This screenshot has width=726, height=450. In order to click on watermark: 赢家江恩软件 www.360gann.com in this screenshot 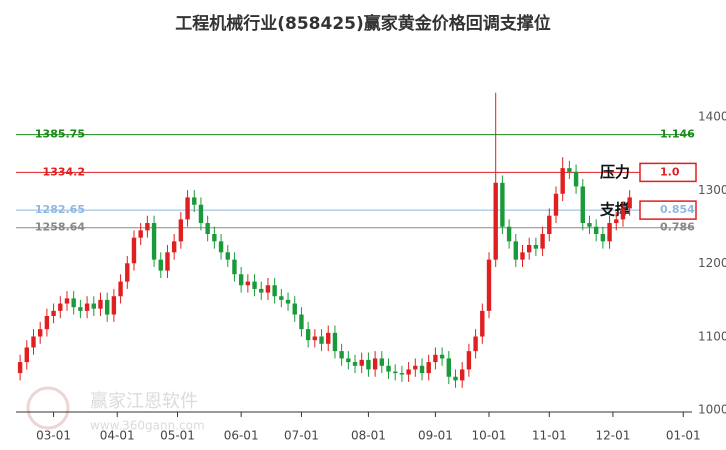, I will do `click(115, 409)`.